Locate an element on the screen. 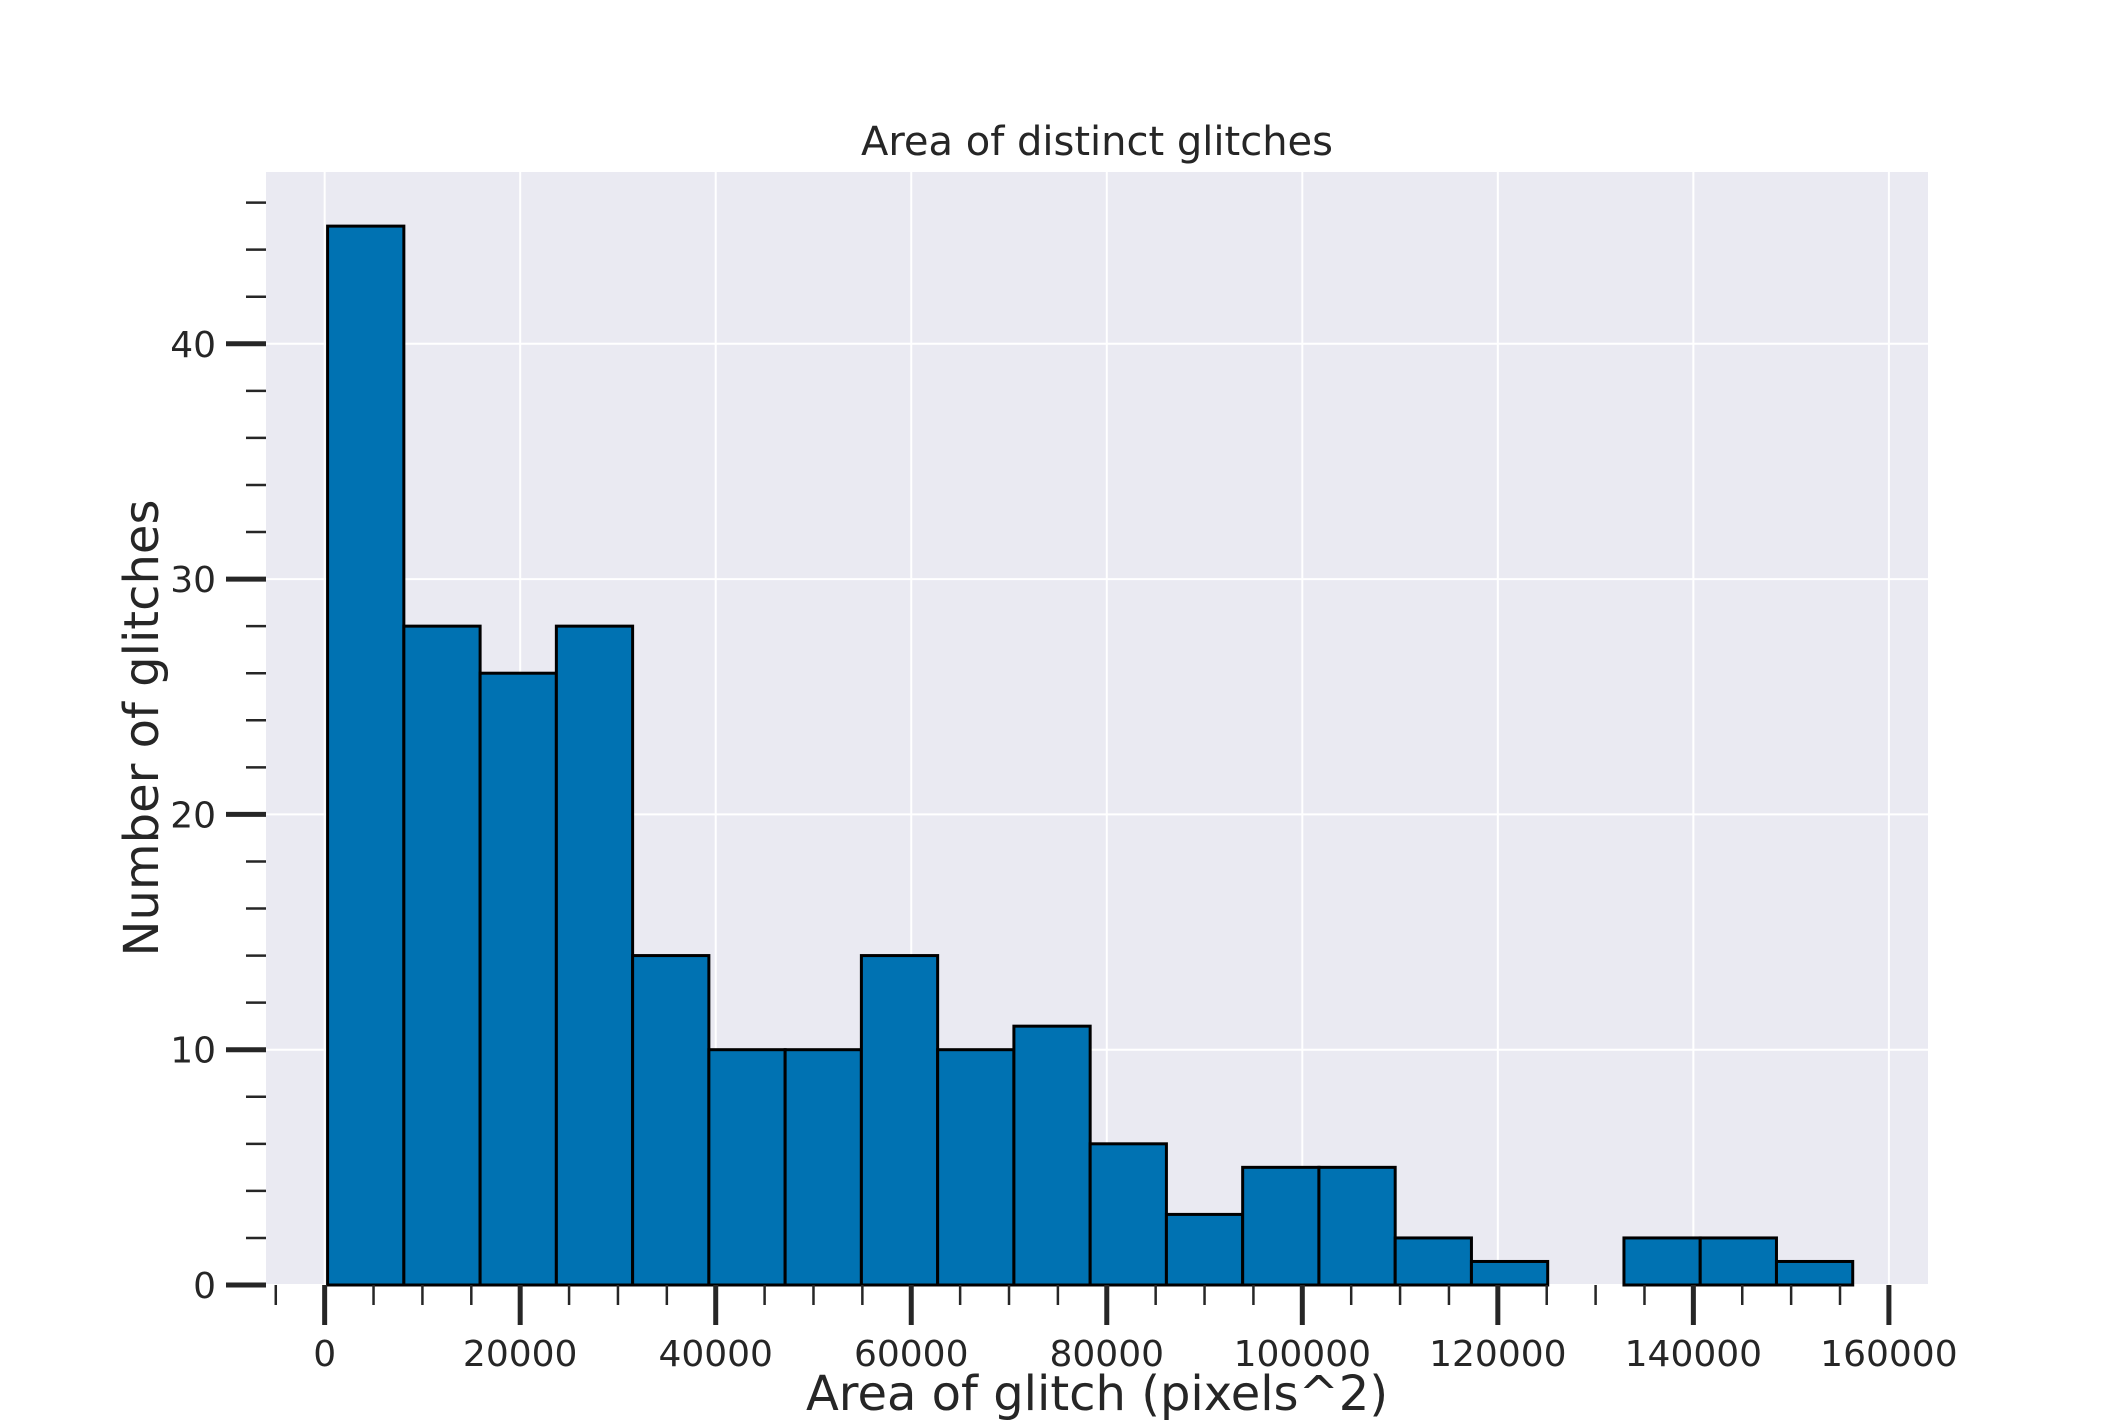  y-axis-label: Number of glitches is located at coordinates (142, 728).